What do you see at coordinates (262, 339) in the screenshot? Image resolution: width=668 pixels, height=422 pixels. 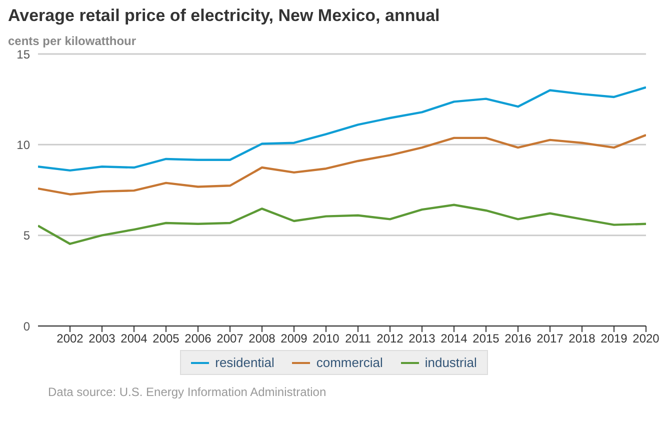 I see `x-tick-label: 2008` at bounding box center [262, 339].